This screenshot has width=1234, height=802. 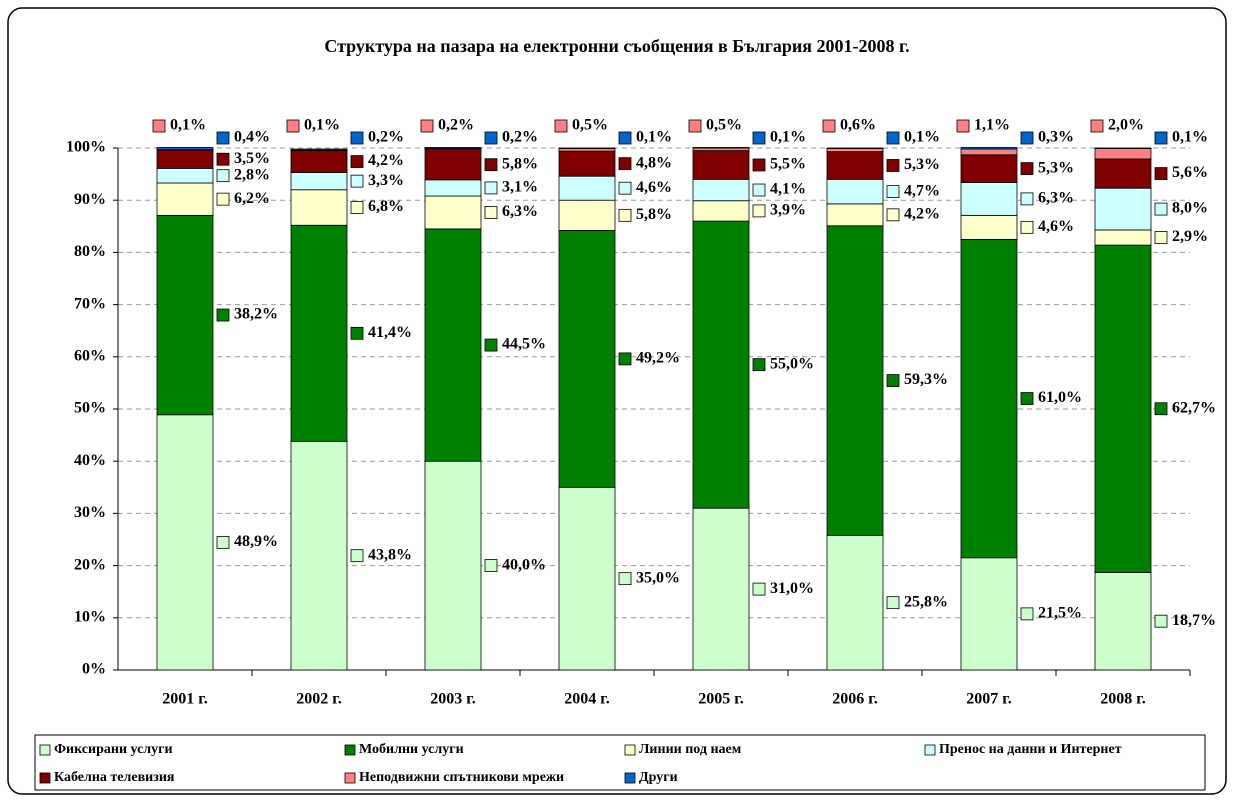 What do you see at coordinates (922, 213) in the screenshot?
I see `data-label: 4,2%` at bounding box center [922, 213].